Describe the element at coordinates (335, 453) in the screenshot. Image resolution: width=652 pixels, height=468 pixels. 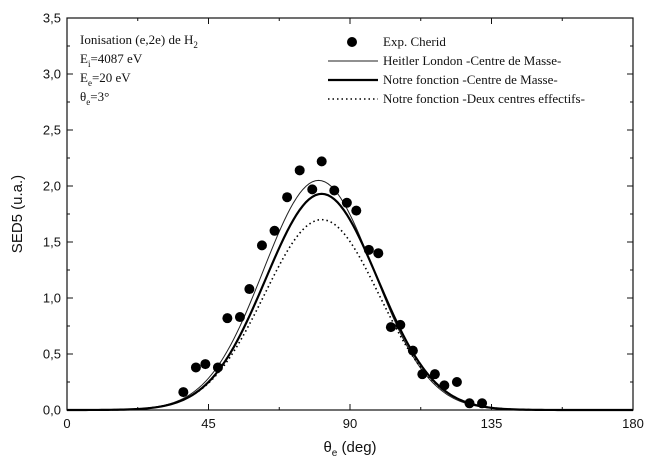
I see `x-axis-title-sub: e` at that location.